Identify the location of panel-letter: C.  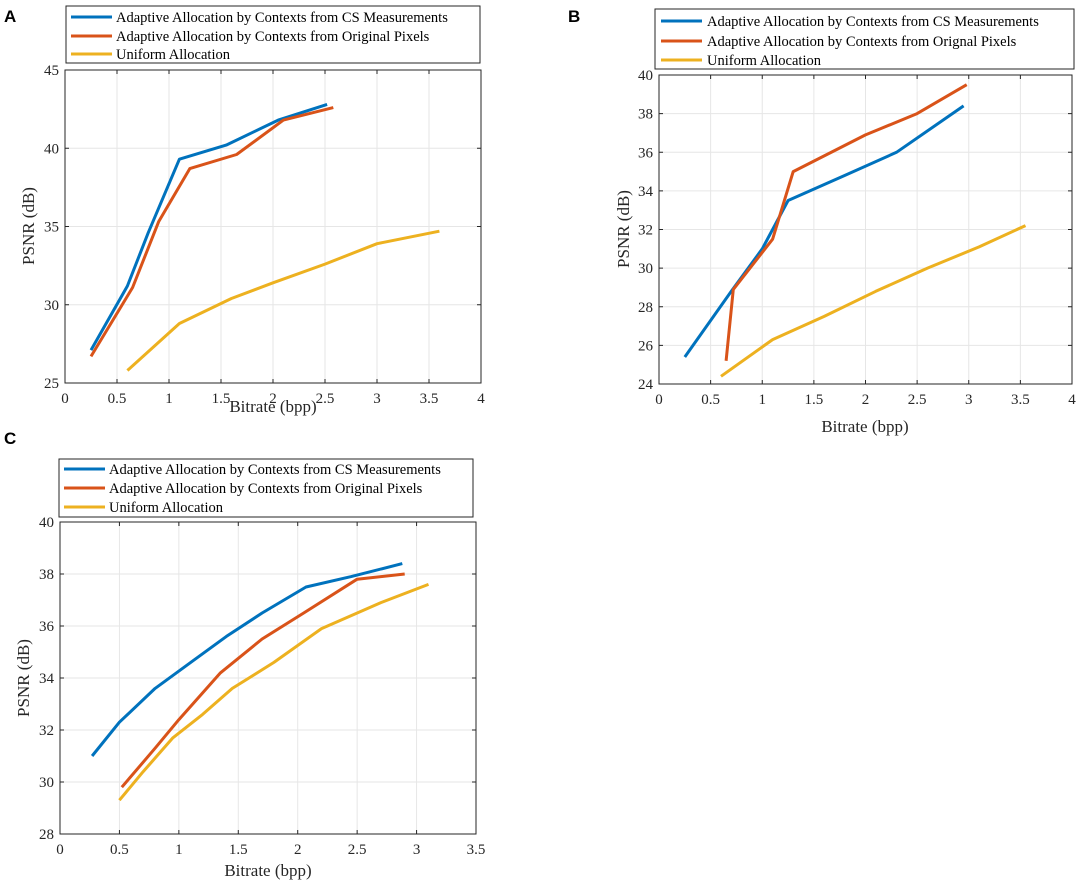
(10, 438).